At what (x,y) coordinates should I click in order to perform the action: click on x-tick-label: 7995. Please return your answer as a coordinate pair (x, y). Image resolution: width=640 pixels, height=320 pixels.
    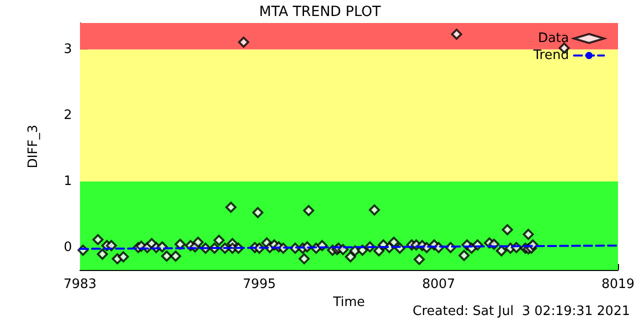
    Looking at the image, I should click on (259, 284).